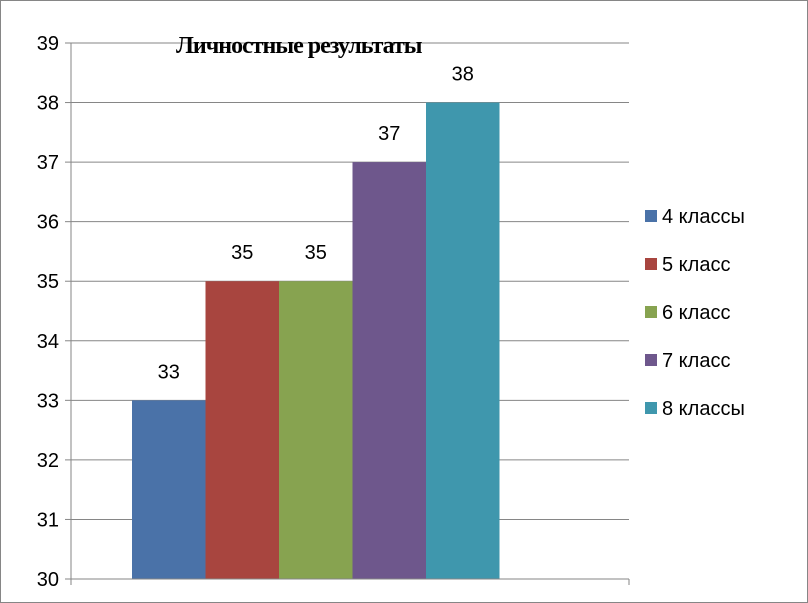 This screenshot has width=808, height=603. What do you see at coordinates (703, 409) in the screenshot?
I see `legend-label: 8 классы` at bounding box center [703, 409].